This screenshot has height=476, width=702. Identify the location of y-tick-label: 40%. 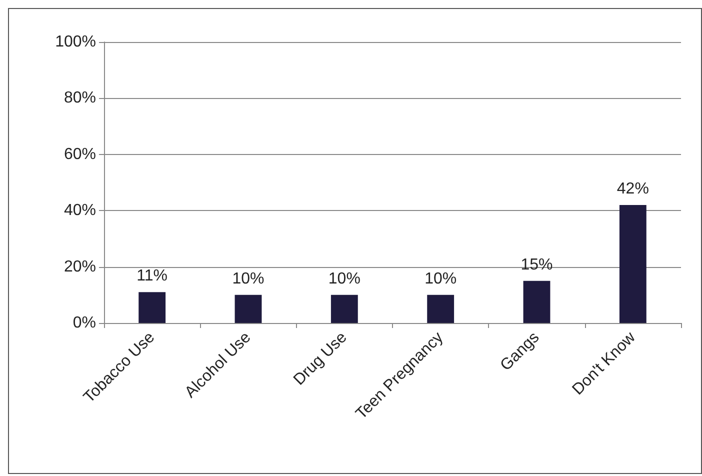
(80, 211).